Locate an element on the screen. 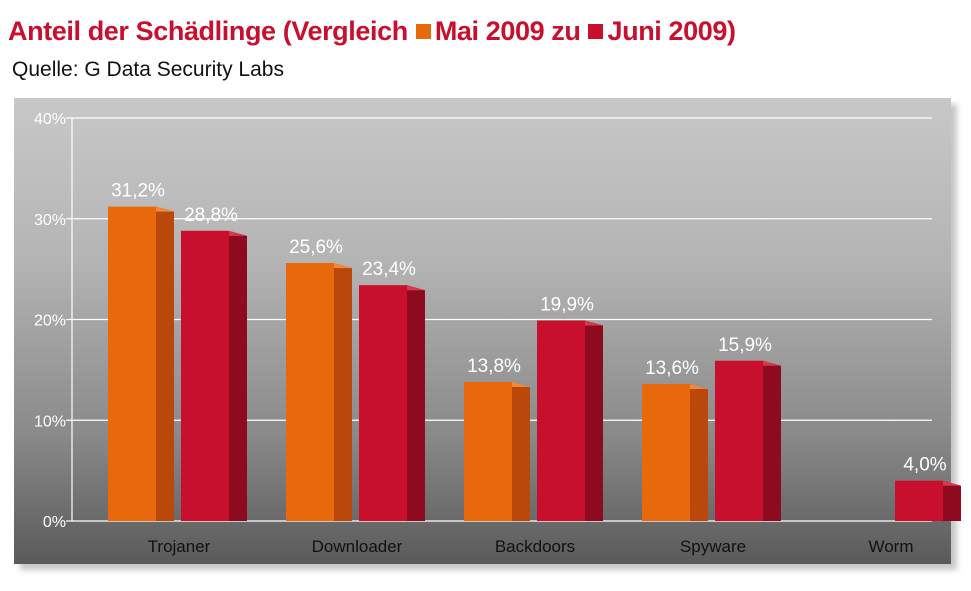  x-tick-label: Trojaner is located at coordinates (179, 546).